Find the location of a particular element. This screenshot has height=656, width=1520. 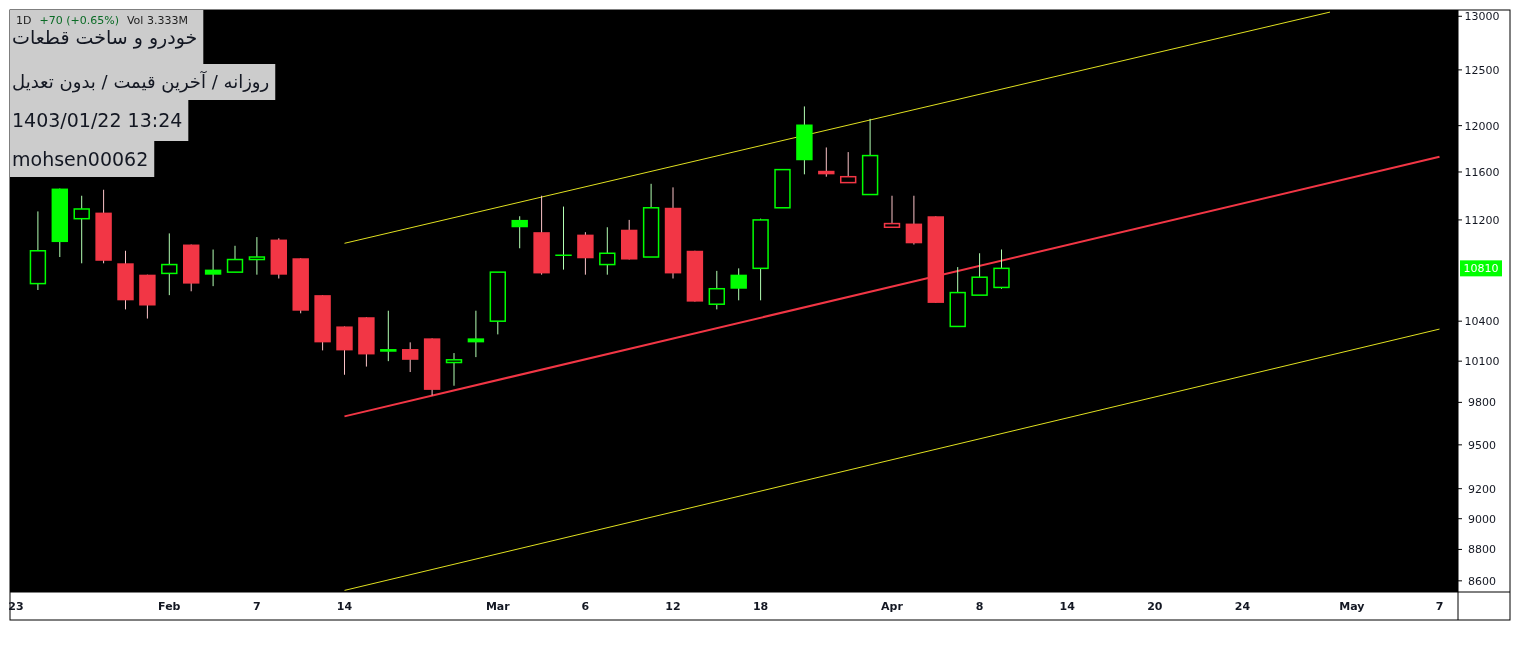

annotation: Vol 3.333M is located at coordinates (157, 20).